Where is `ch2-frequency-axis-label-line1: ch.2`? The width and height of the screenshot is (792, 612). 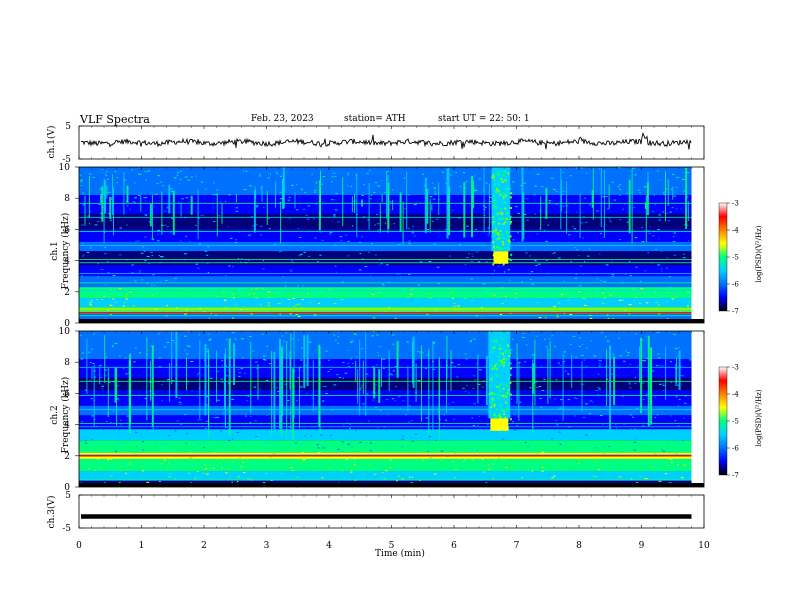
ch2-frequency-axis-label-line1: ch.2 is located at coordinates (55, 415).